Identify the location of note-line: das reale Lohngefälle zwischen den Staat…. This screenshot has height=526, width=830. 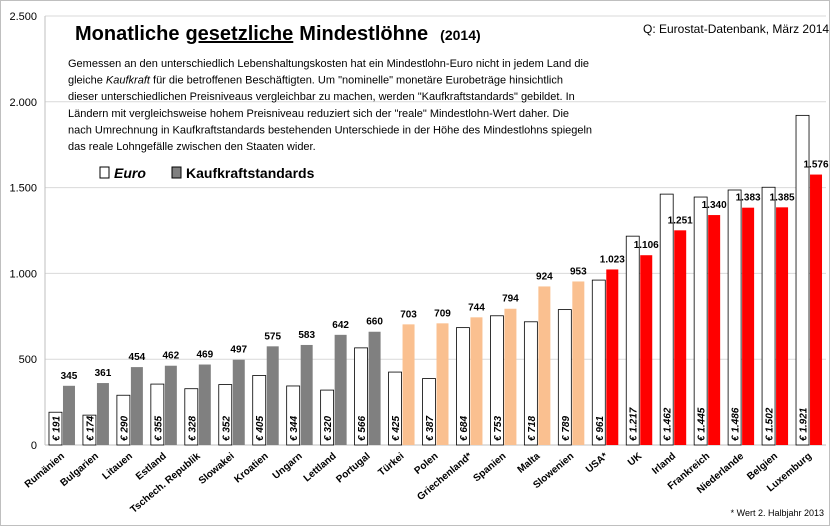
(192, 147).